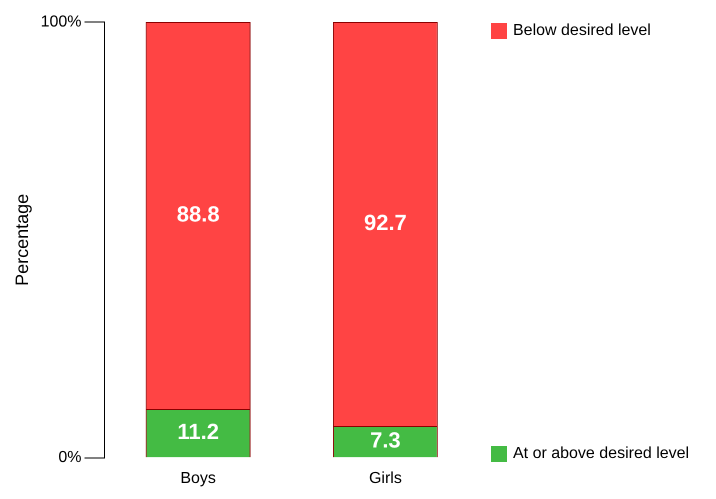 Image resolution: width=716 pixels, height=499 pixels. What do you see at coordinates (385, 440) in the screenshot?
I see `data-label: 7.3` at bounding box center [385, 440].